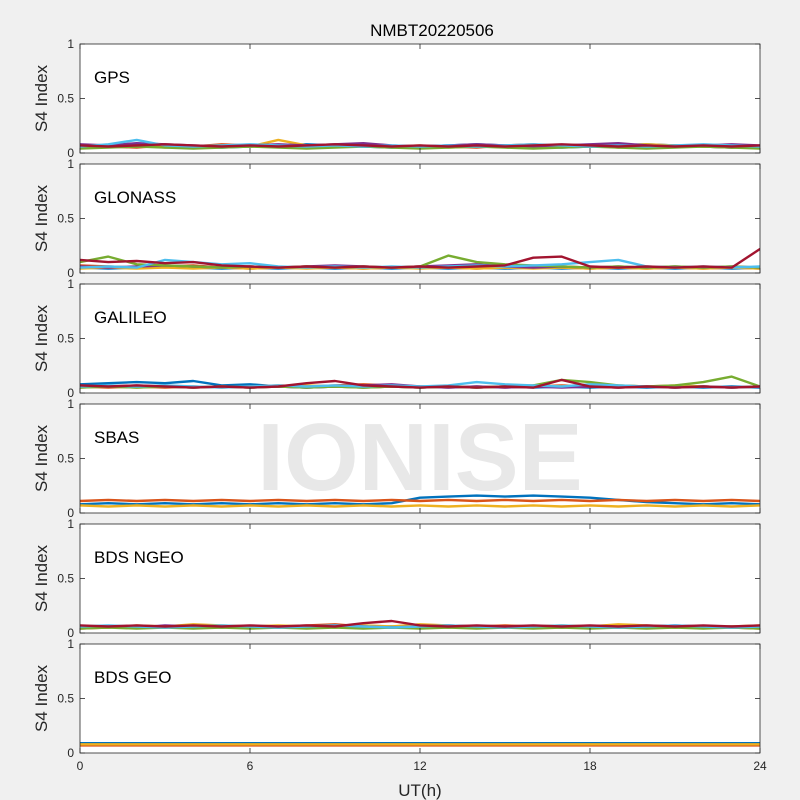 The width and height of the screenshot is (800, 800). I want to click on panel-4: 0 0.5 1 S4 Index BDS NGEO, so click(396, 578).